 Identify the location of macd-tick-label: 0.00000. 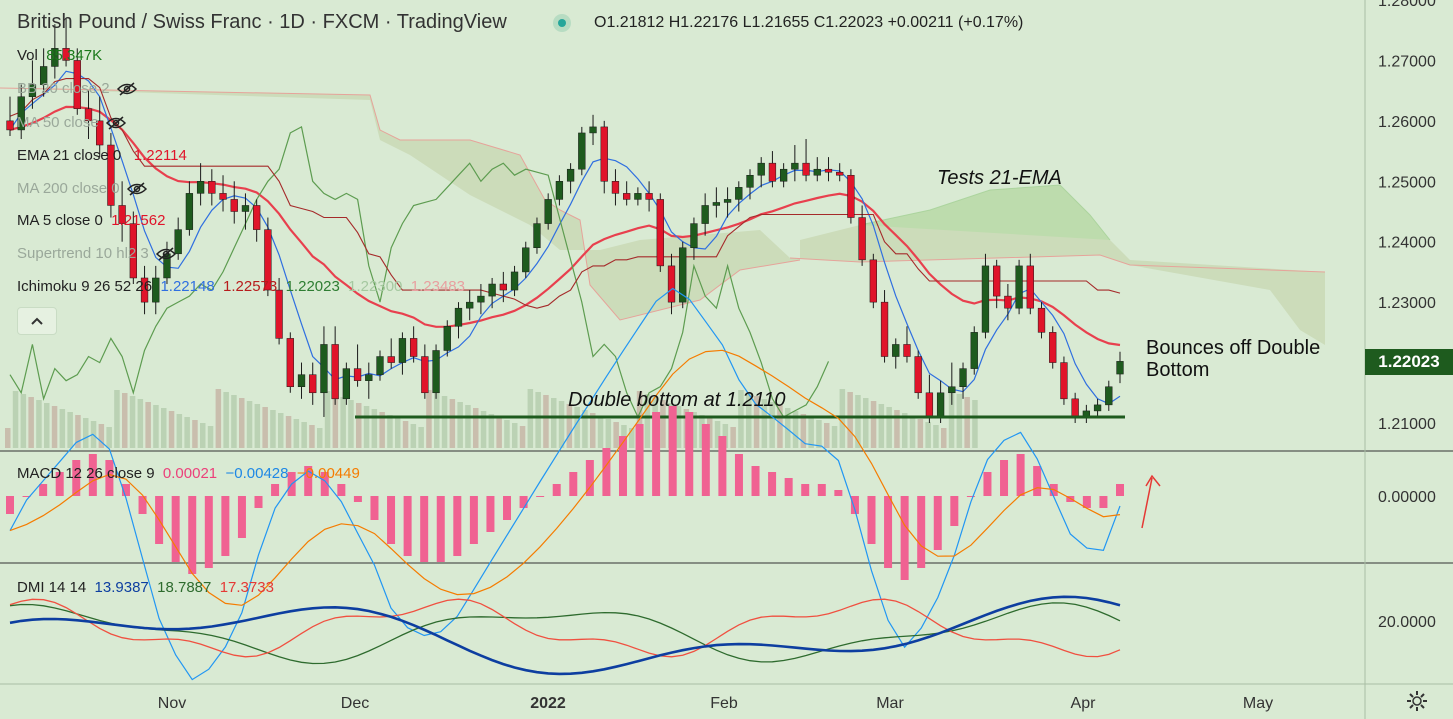
(1407, 497).